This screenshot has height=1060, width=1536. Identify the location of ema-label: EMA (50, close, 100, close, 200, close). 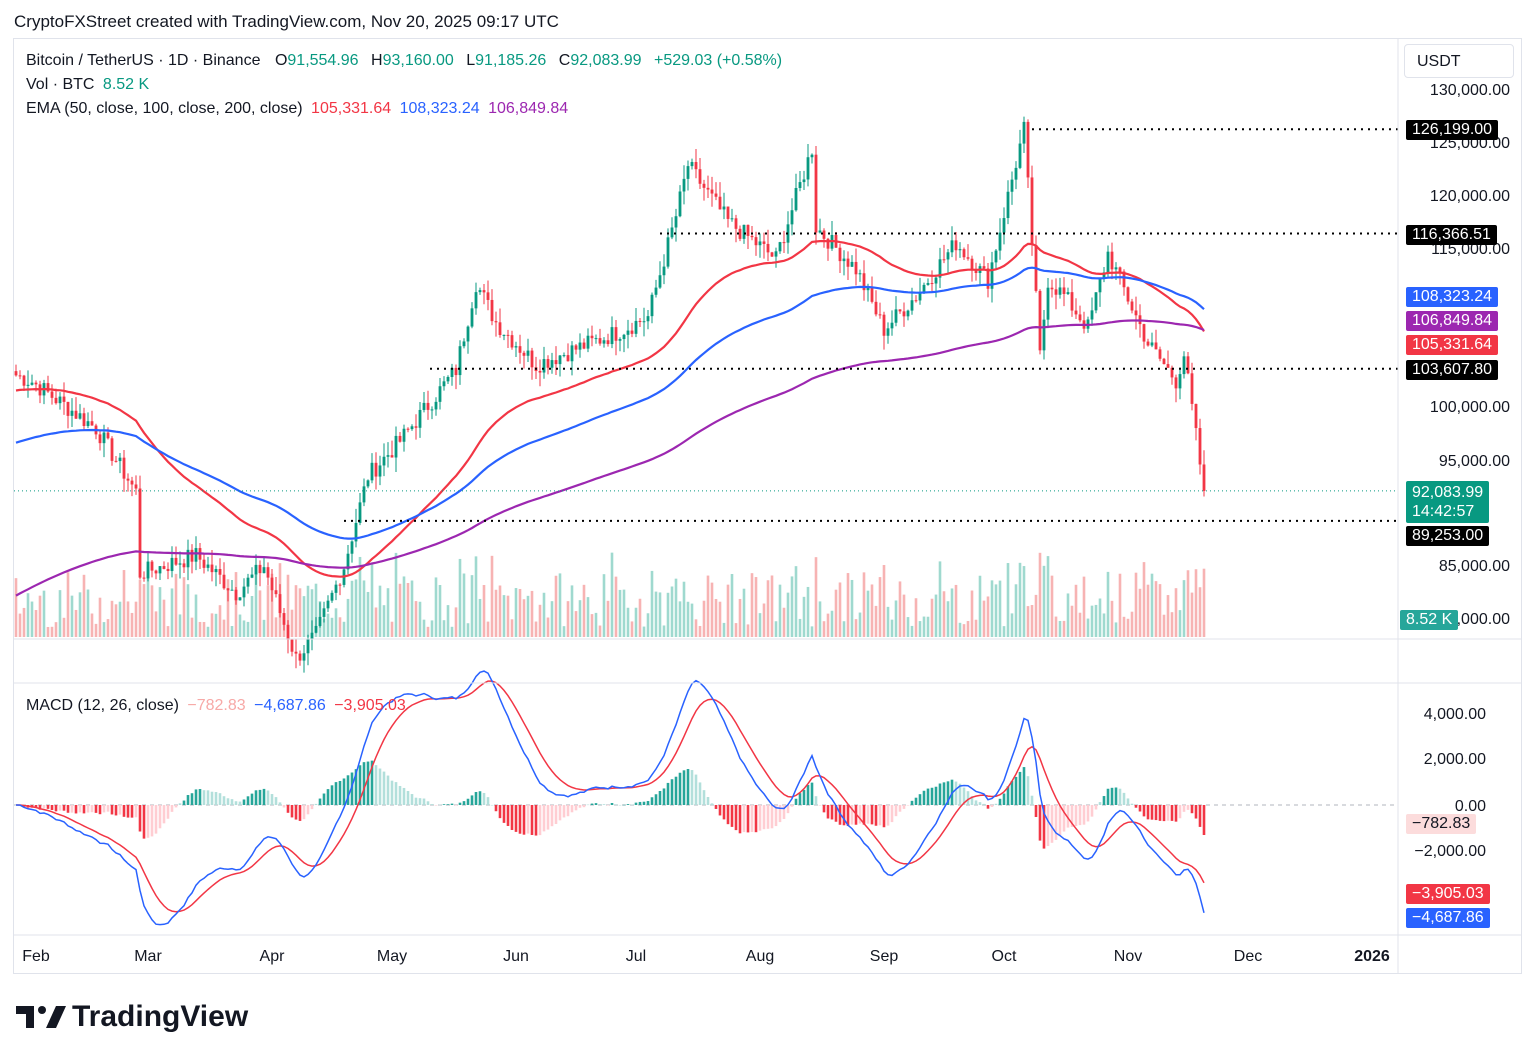
(164, 108).